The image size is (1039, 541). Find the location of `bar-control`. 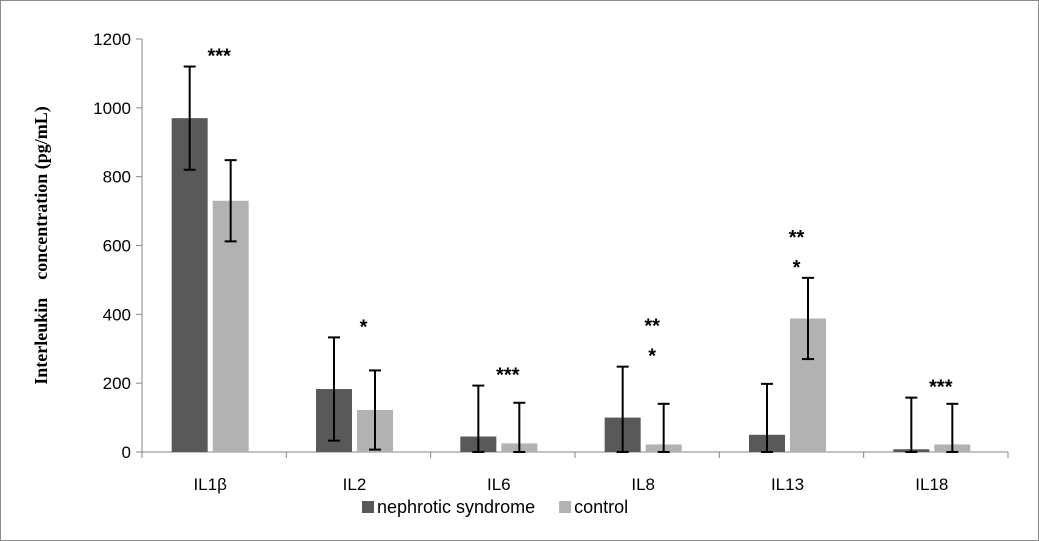

bar-control is located at coordinates (230, 326).